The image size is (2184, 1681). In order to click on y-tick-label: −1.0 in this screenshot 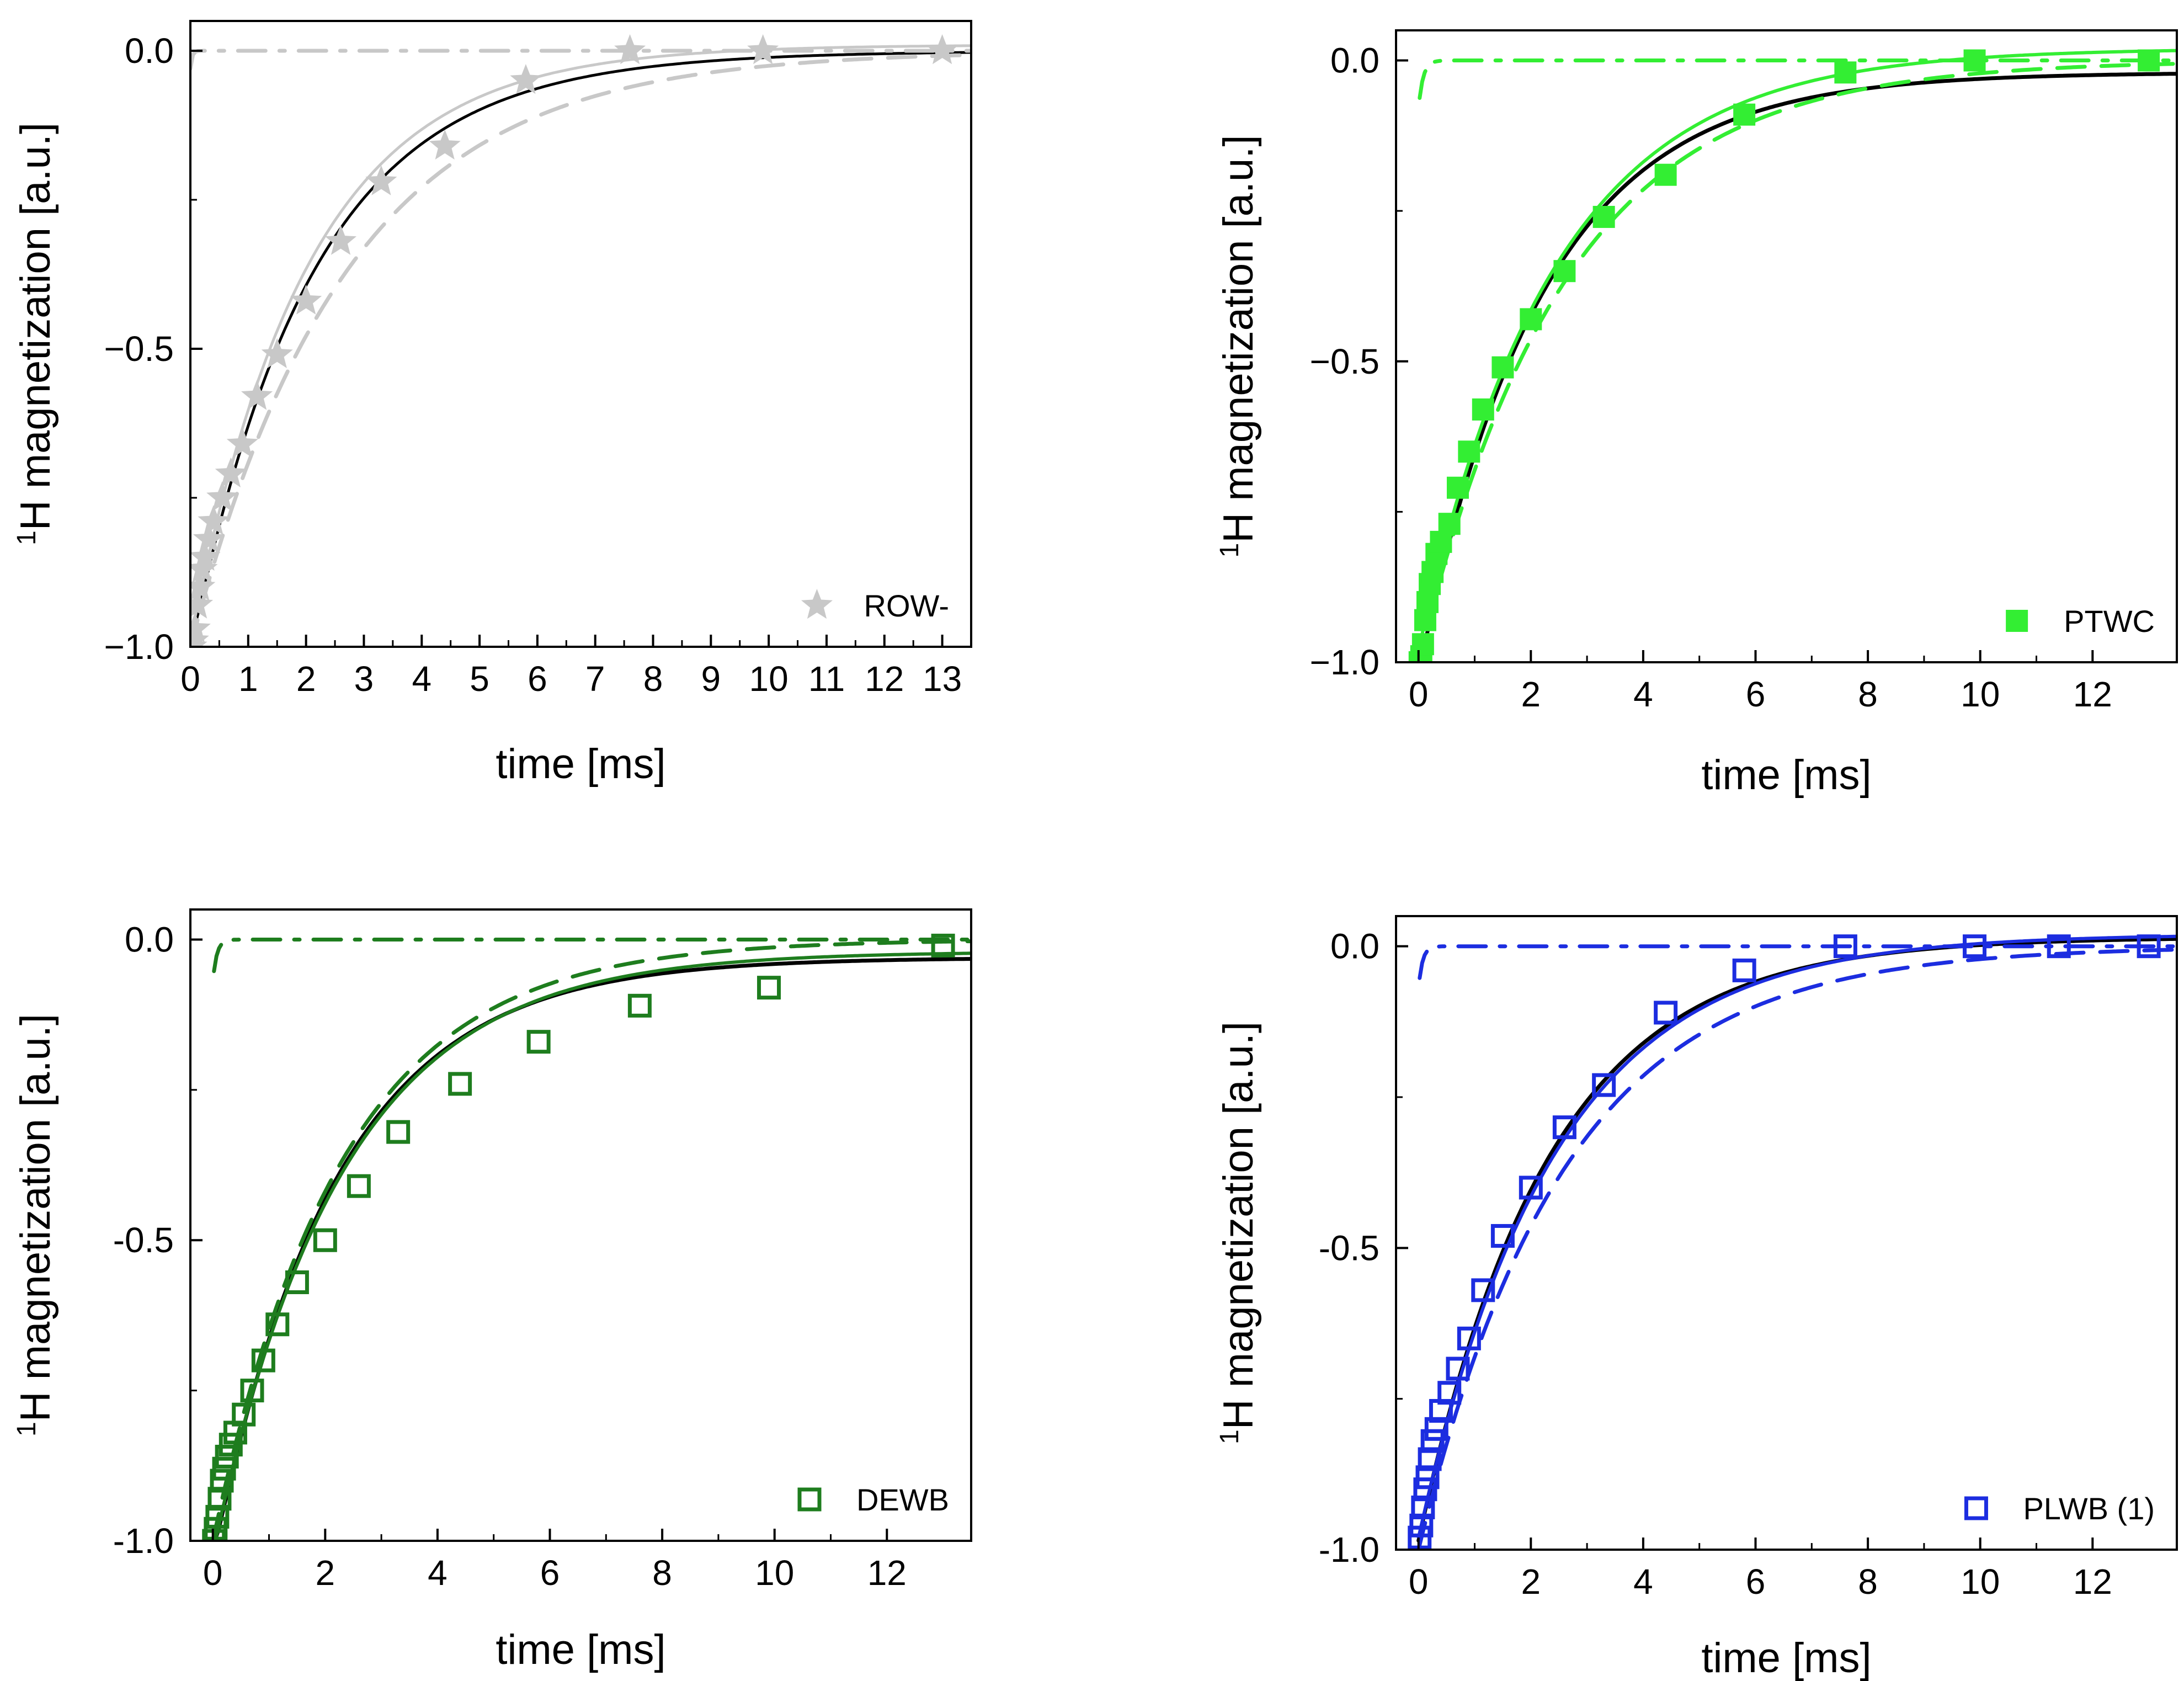, I will do `click(1344, 662)`.